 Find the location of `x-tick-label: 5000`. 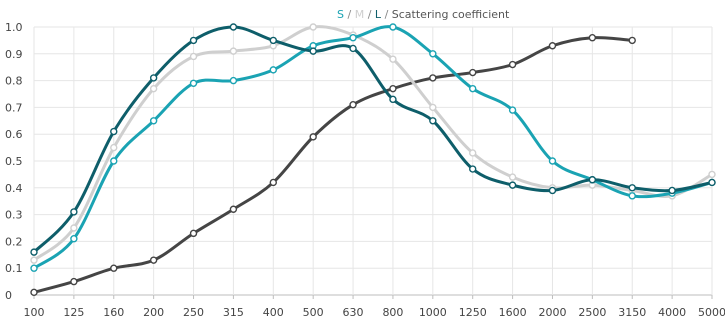

x-tick-label: 5000 is located at coordinates (711, 312).